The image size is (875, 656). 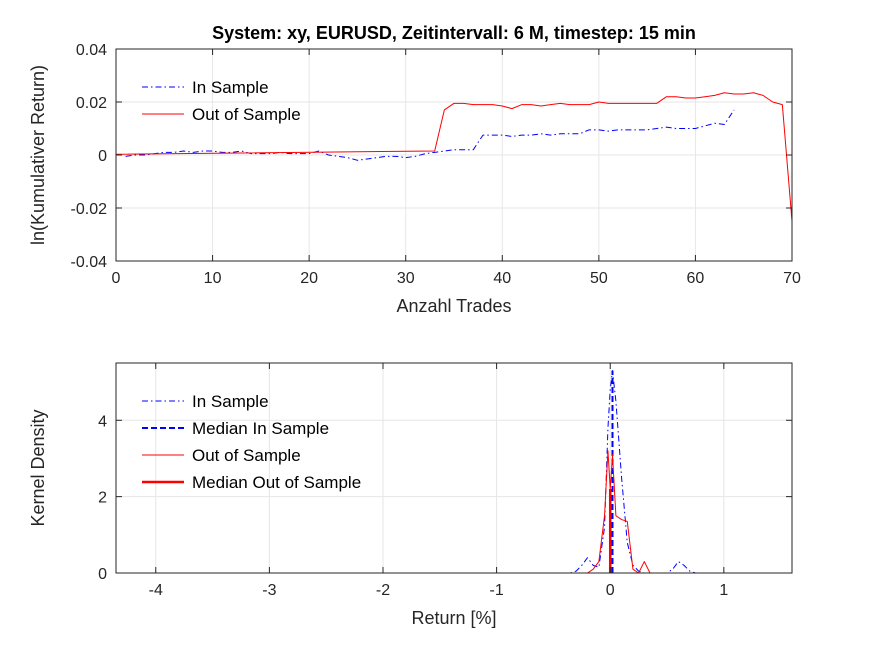 What do you see at coordinates (453, 306) in the screenshot?
I see `x-axis-label: Anzahl Trades` at bounding box center [453, 306].